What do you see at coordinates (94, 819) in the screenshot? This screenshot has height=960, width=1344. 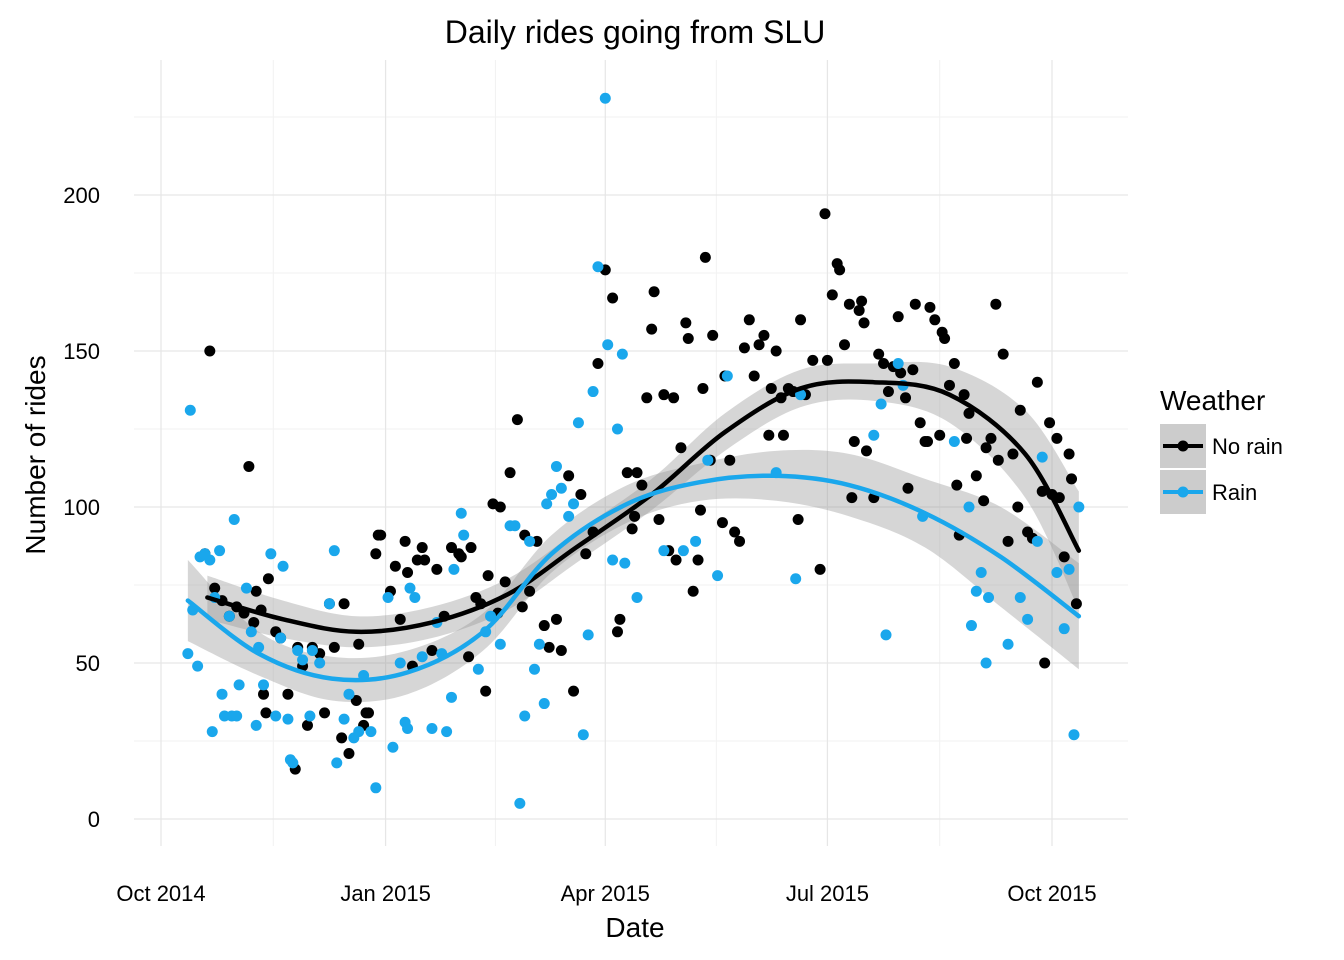 I see `y-tick-label: 0` at bounding box center [94, 819].